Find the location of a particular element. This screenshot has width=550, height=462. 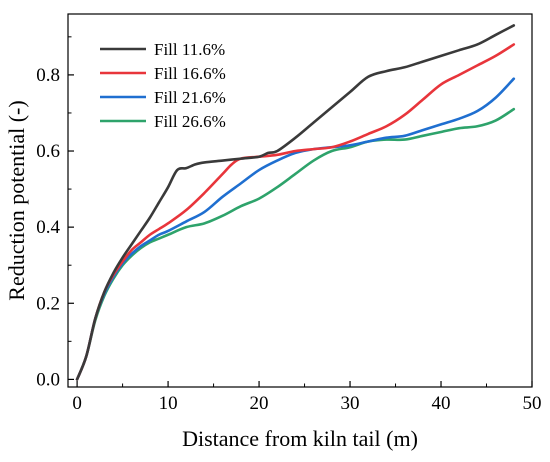

y-tick-label: 0.0 is located at coordinates (48, 379).